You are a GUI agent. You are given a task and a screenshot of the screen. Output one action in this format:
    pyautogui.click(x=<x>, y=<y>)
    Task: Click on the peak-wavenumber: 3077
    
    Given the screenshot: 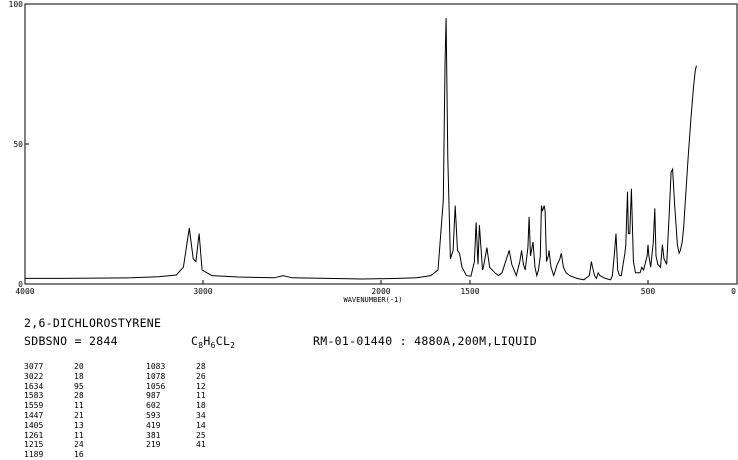 What is the action you would take?
    pyautogui.click(x=34, y=366)
    